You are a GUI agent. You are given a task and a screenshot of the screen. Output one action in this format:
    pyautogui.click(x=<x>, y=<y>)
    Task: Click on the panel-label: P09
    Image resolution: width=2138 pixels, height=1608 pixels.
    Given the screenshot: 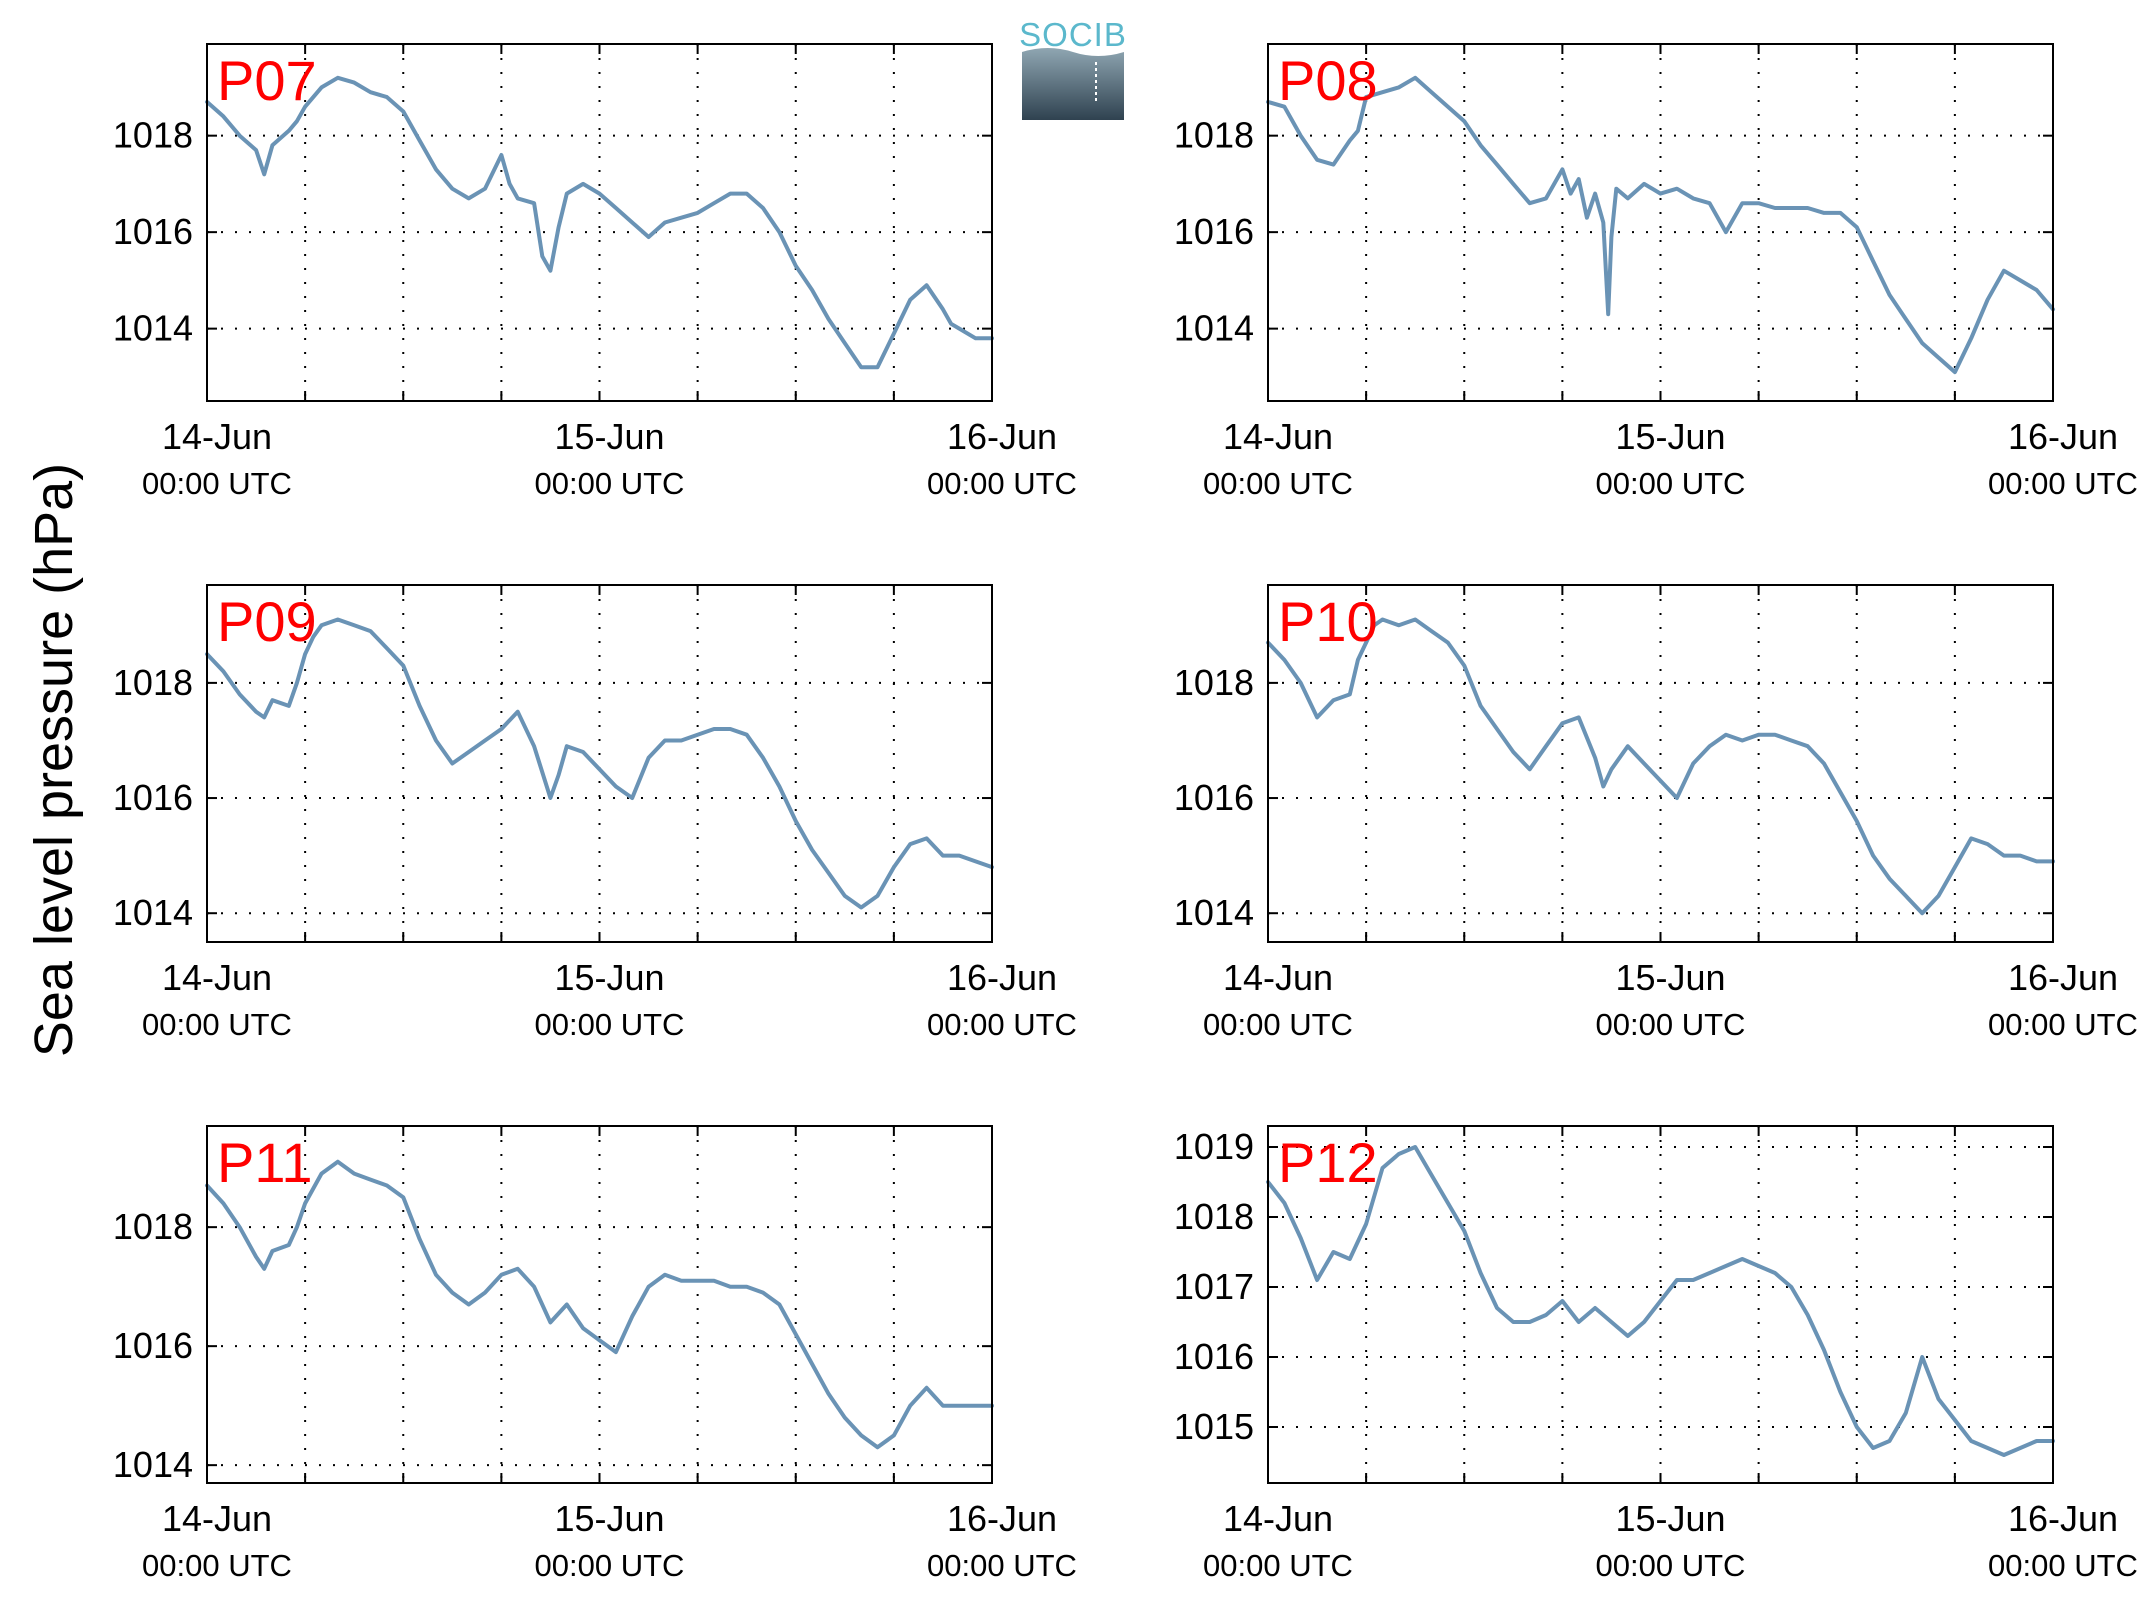 What is the action you would take?
    pyautogui.click(x=267, y=621)
    